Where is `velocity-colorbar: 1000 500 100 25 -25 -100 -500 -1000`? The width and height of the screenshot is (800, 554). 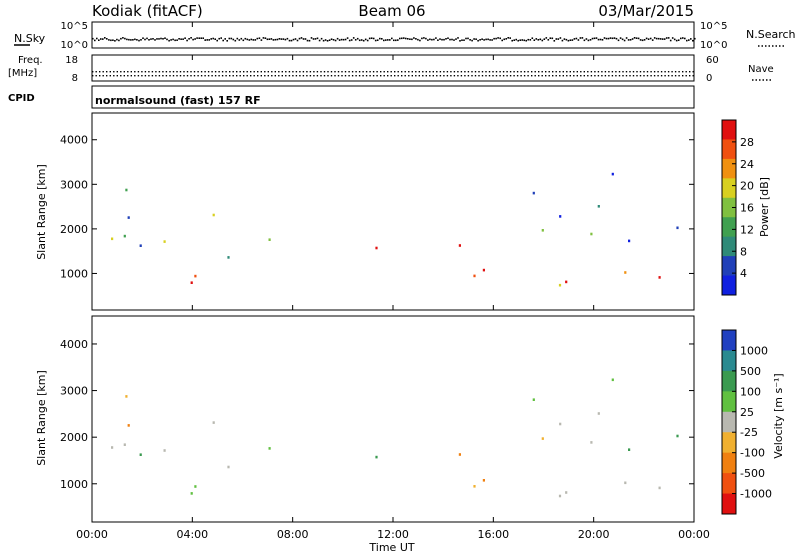
velocity-colorbar: 1000 500 100 25 -25 -100 -500 -1000 is located at coordinates (746, 422).